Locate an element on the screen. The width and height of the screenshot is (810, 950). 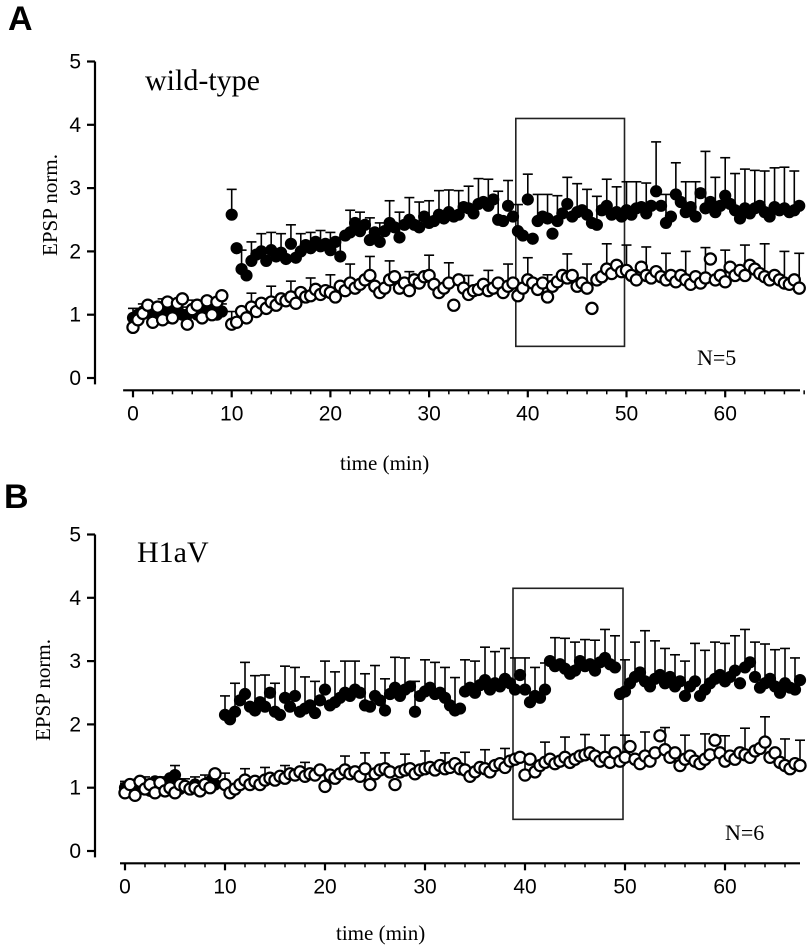
panel-a-n-label: N=5 is located at coordinates (716, 357).